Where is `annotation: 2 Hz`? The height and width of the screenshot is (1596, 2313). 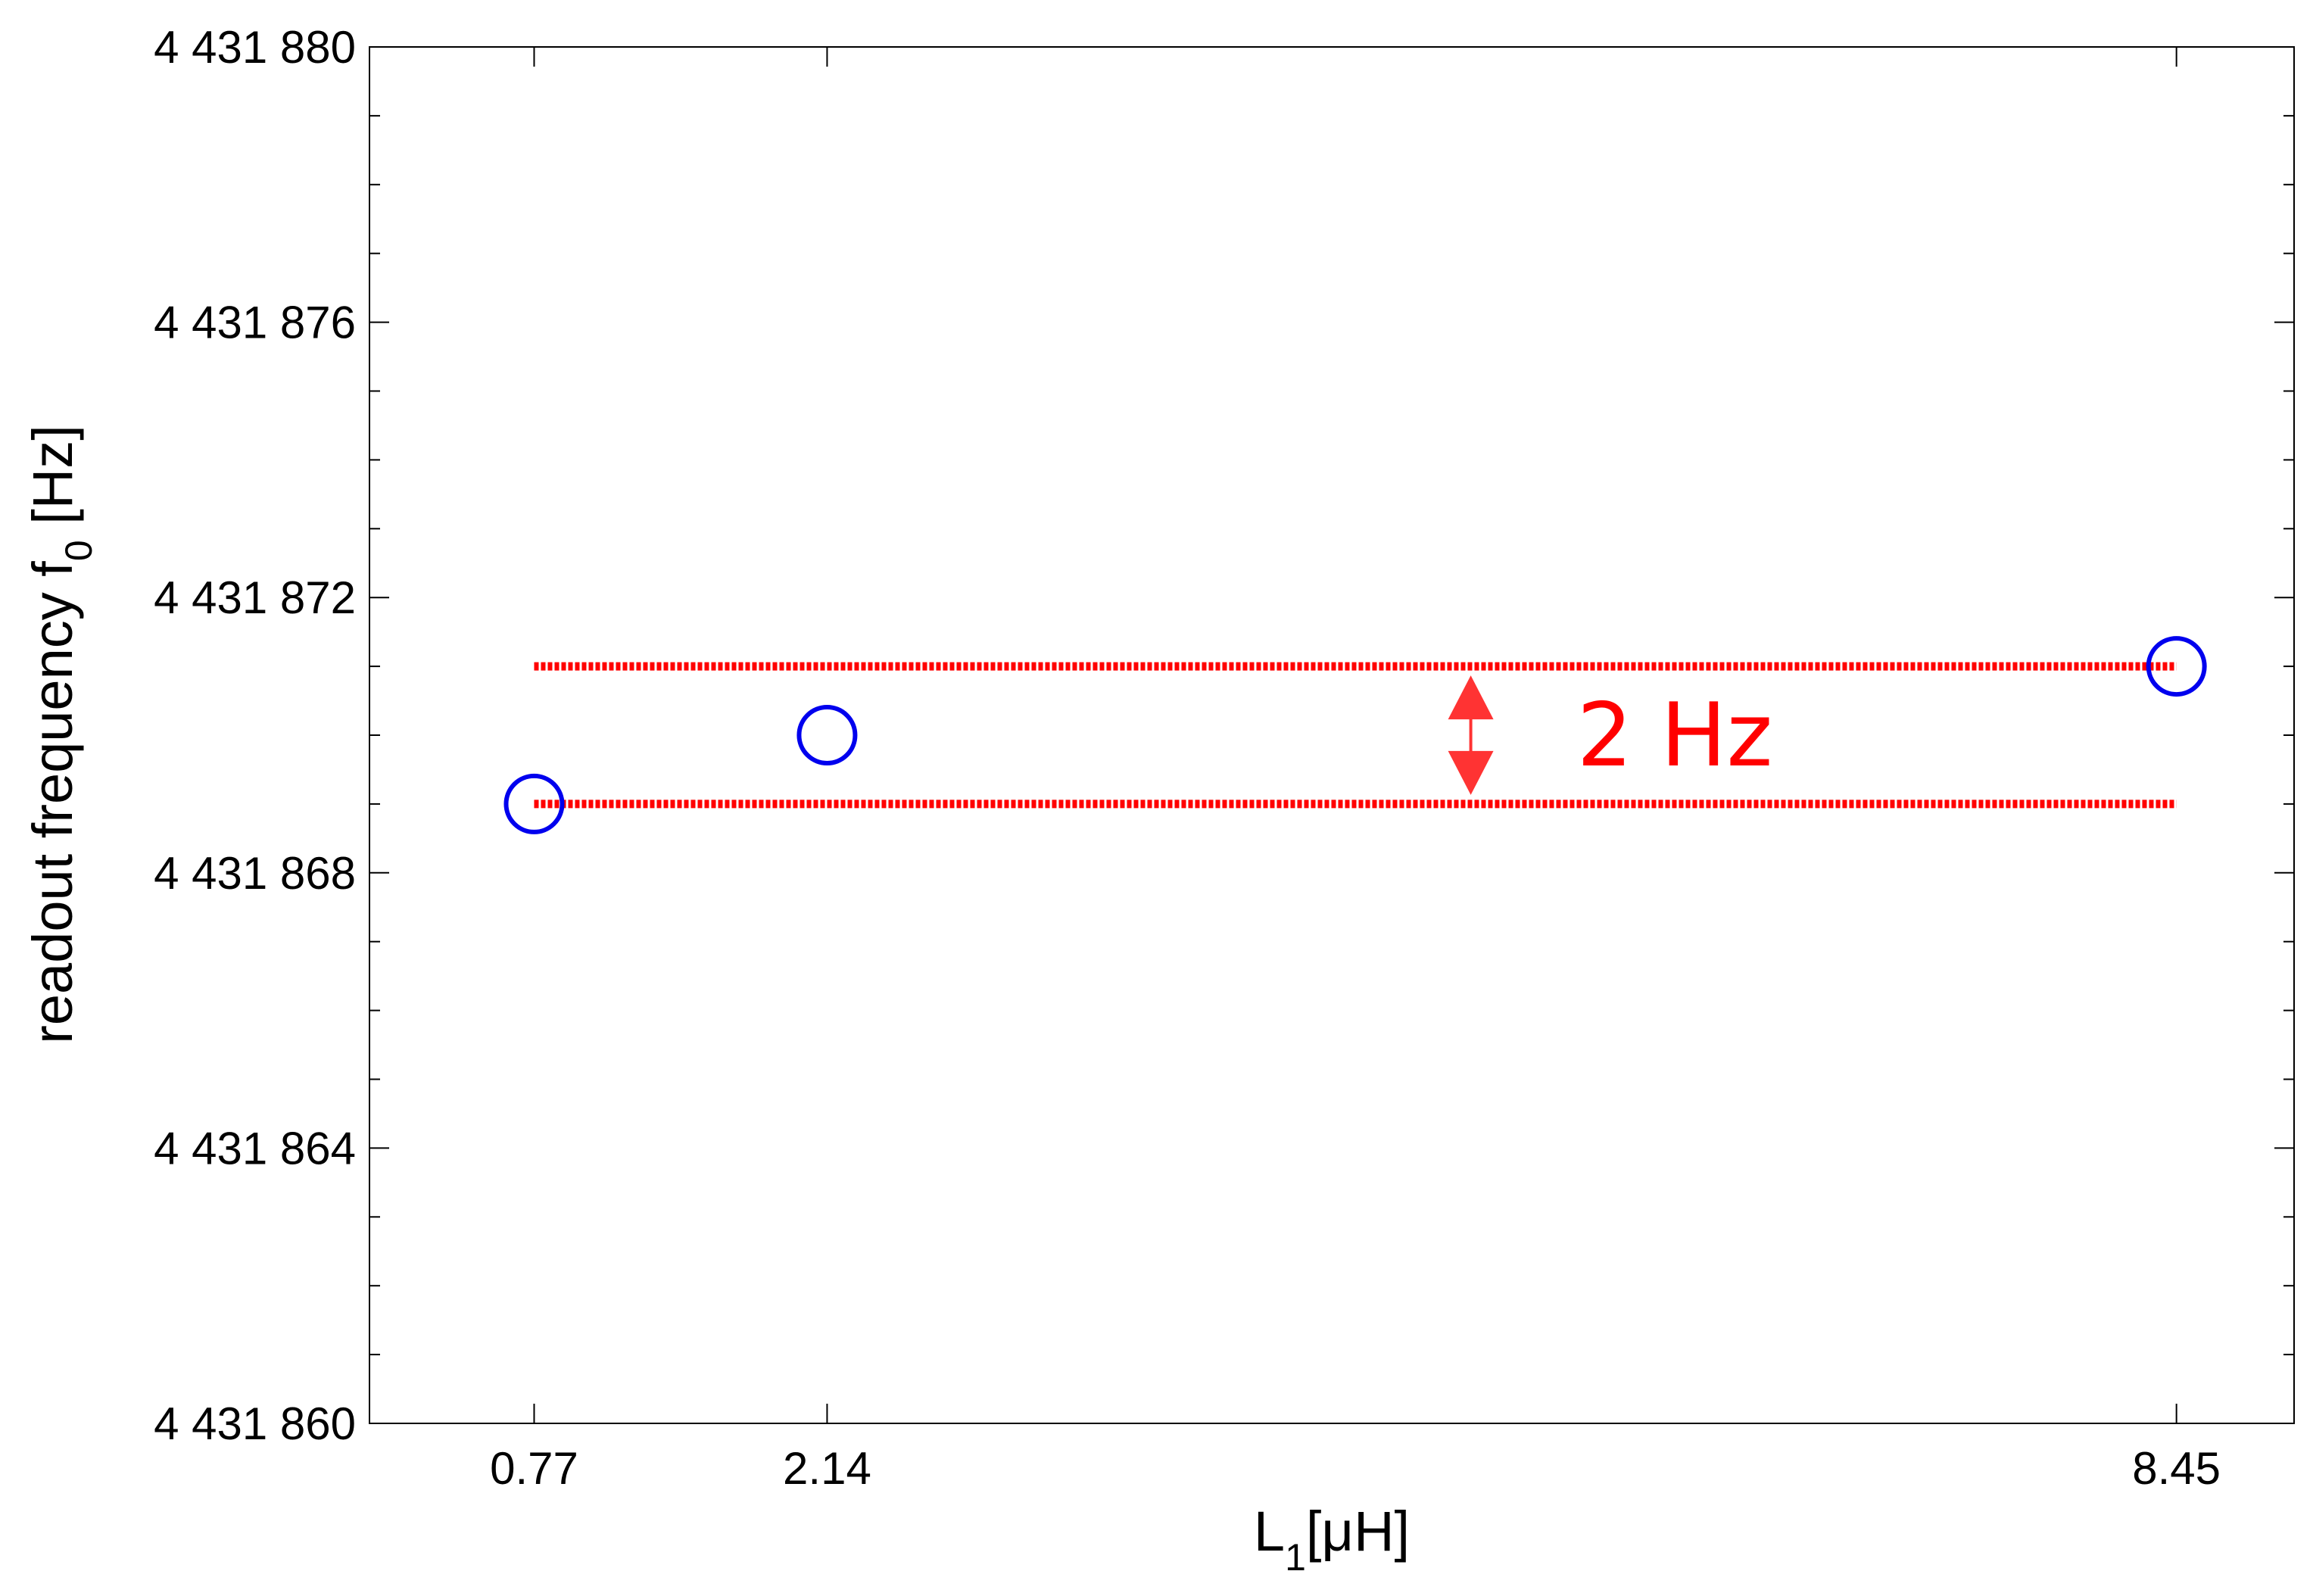 annotation: 2 Hz is located at coordinates (1611, 735).